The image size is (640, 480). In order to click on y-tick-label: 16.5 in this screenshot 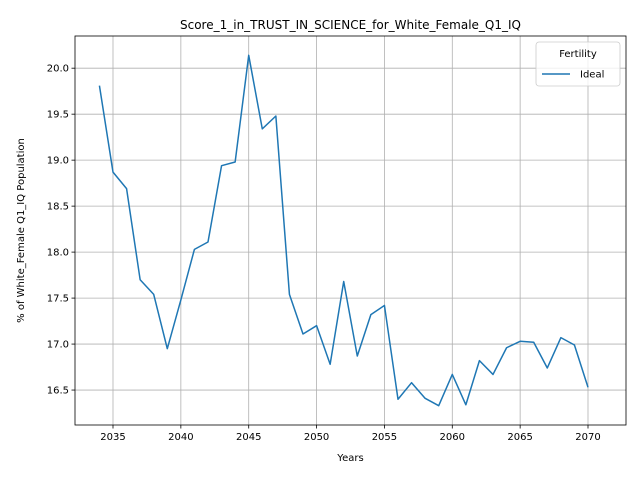, I will do `click(58, 391)`.